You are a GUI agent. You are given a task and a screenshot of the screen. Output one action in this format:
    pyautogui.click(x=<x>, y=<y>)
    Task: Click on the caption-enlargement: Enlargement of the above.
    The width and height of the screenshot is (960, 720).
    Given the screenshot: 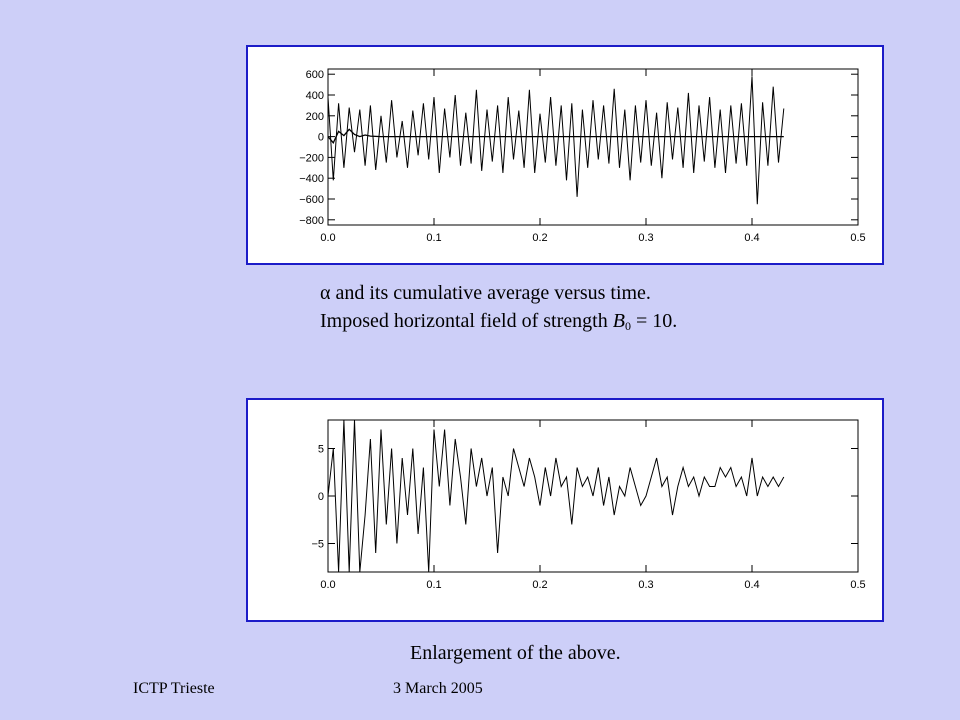 What is the action you would take?
    pyautogui.click(x=515, y=653)
    